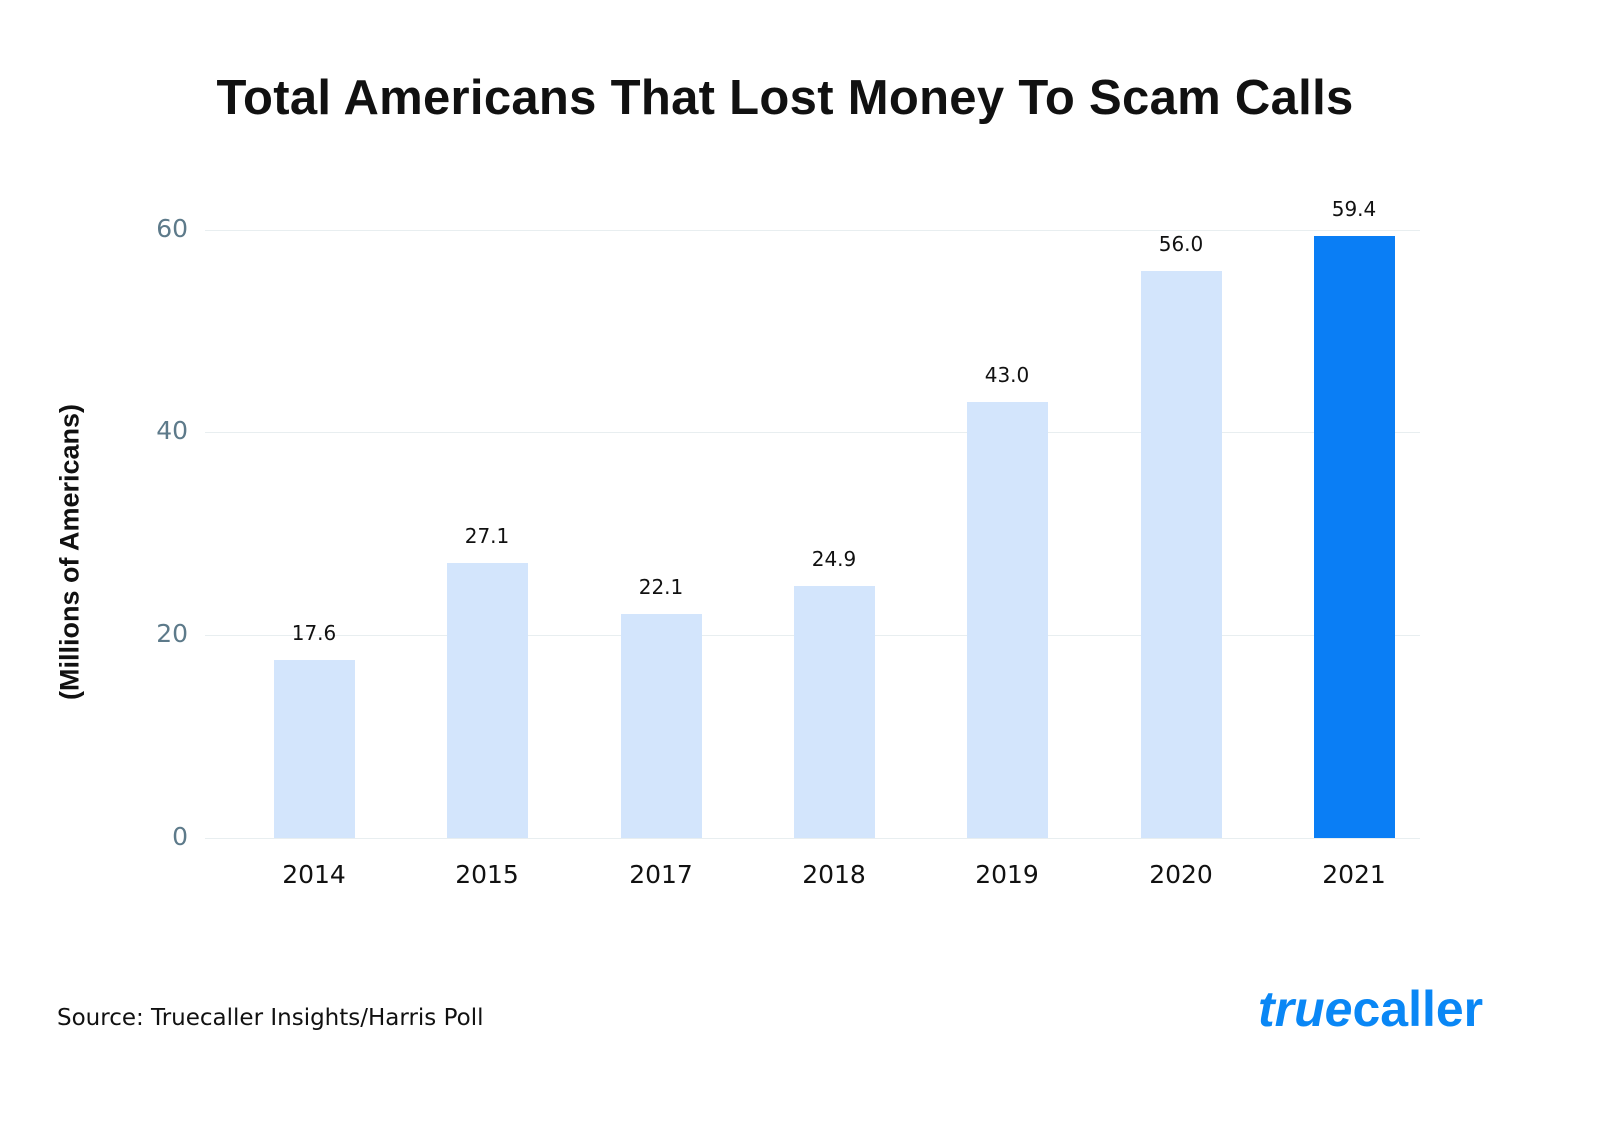 Image resolution: width=1600 pixels, height=1123 pixels. What do you see at coordinates (314, 632) in the screenshot?
I see `data-label: 17.6` at bounding box center [314, 632].